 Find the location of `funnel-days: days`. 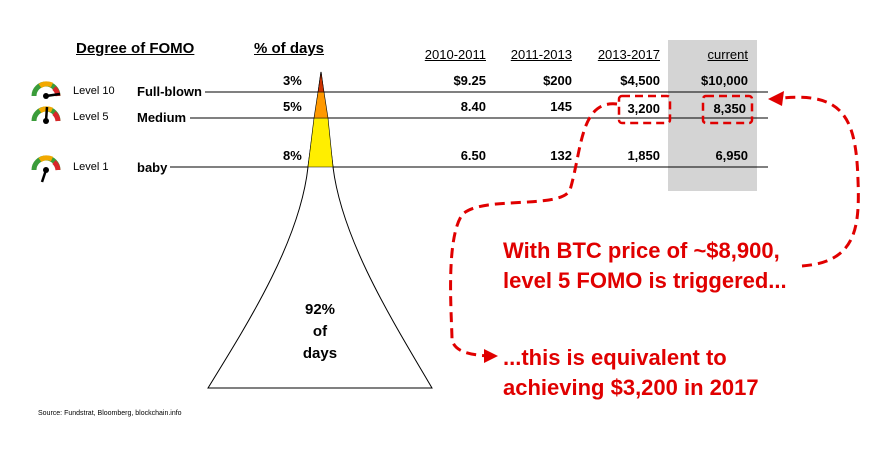

funnel-days: days is located at coordinates (320, 353).